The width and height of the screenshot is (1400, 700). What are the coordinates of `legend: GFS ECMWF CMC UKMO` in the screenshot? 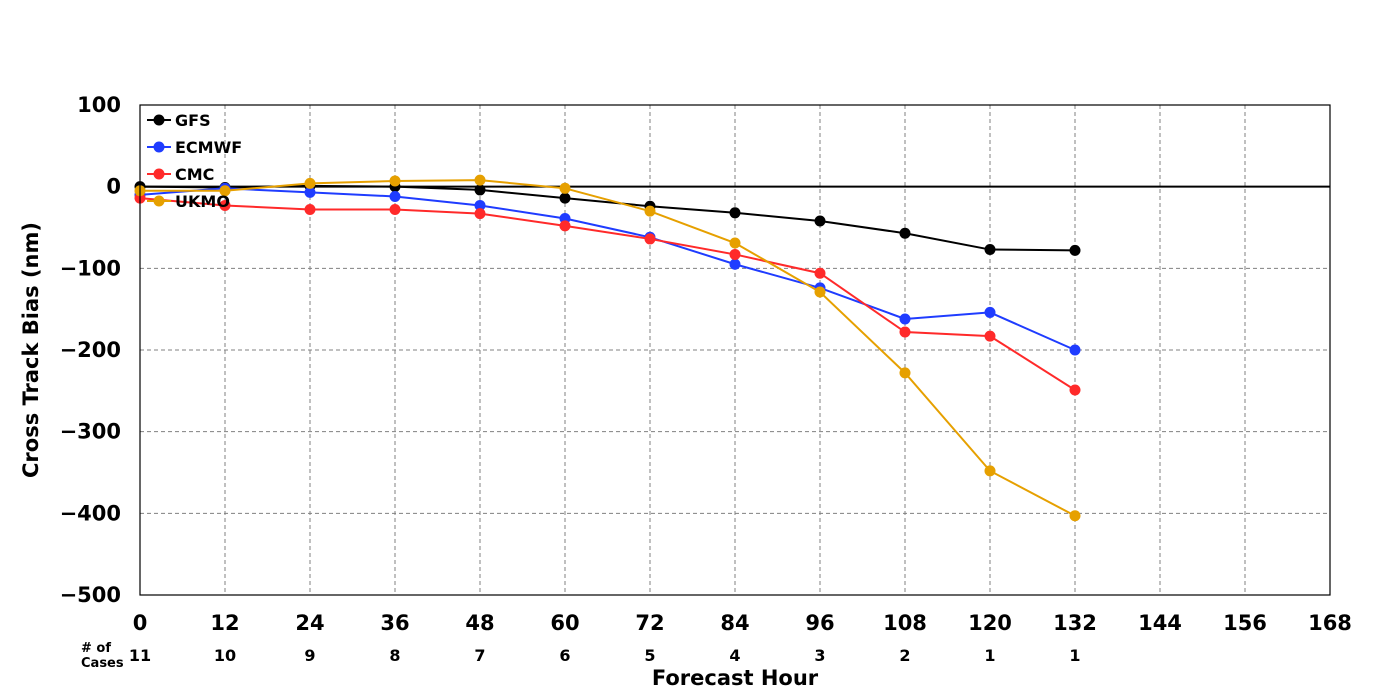 It's located at (194, 161).